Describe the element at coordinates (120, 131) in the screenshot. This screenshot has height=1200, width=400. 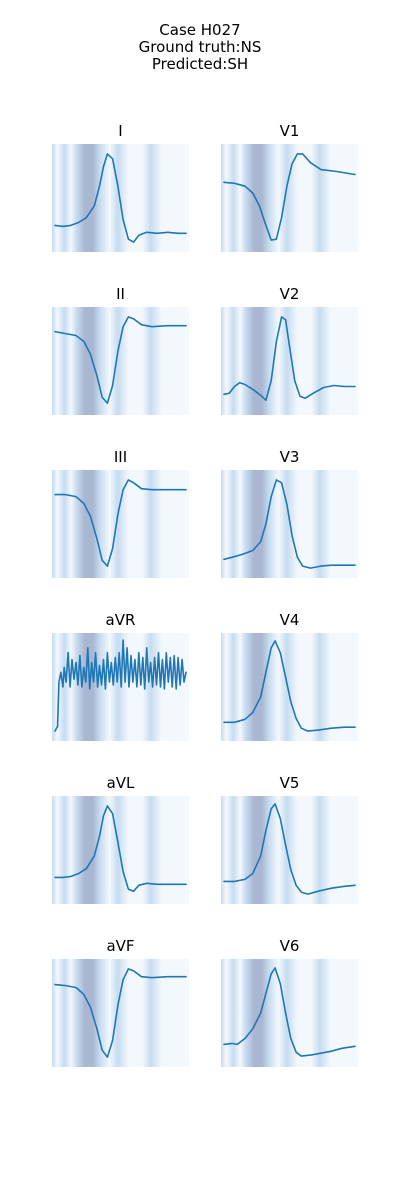
I see `lead-title-i: I` at that location.